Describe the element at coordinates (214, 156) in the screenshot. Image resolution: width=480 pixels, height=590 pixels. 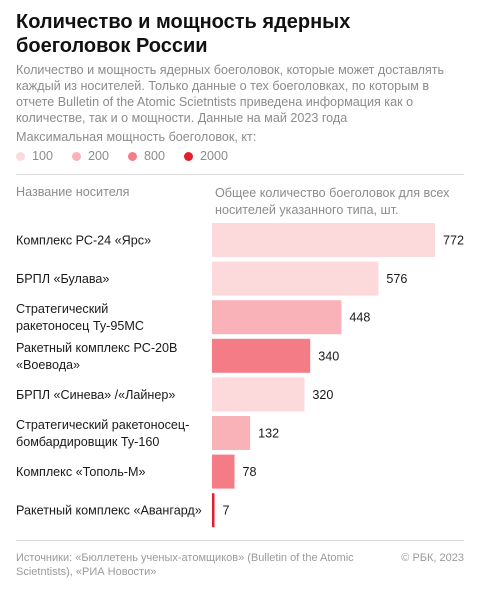
I see `legend-label-2000: 2000` at that location.